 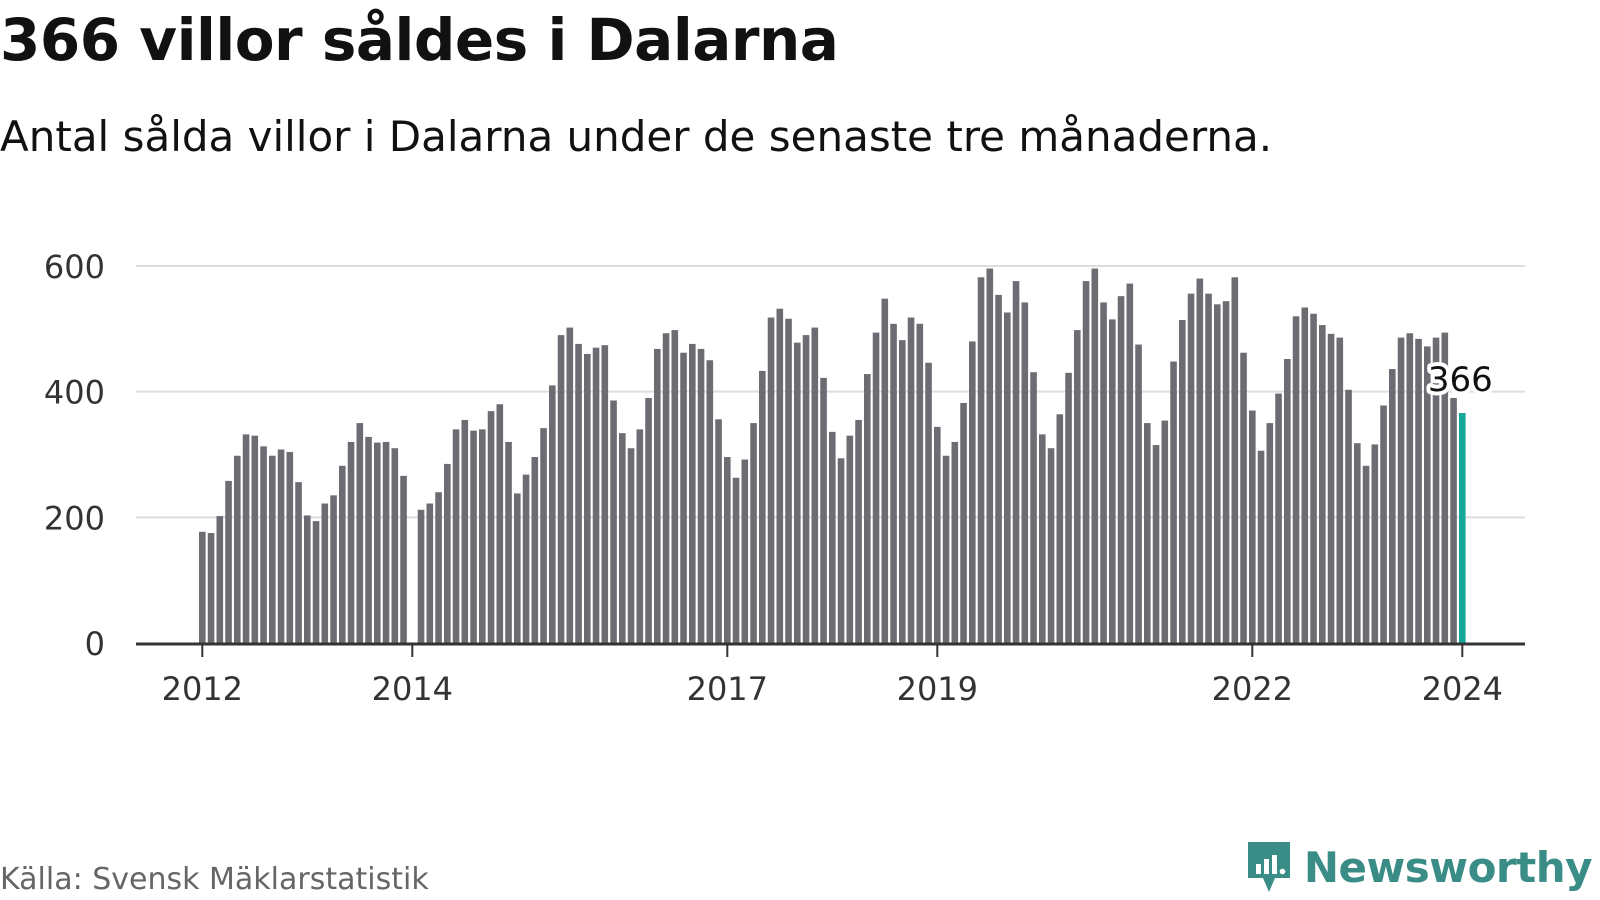 I want to click on y-tick-label: 0, so click(x=95, y=644).